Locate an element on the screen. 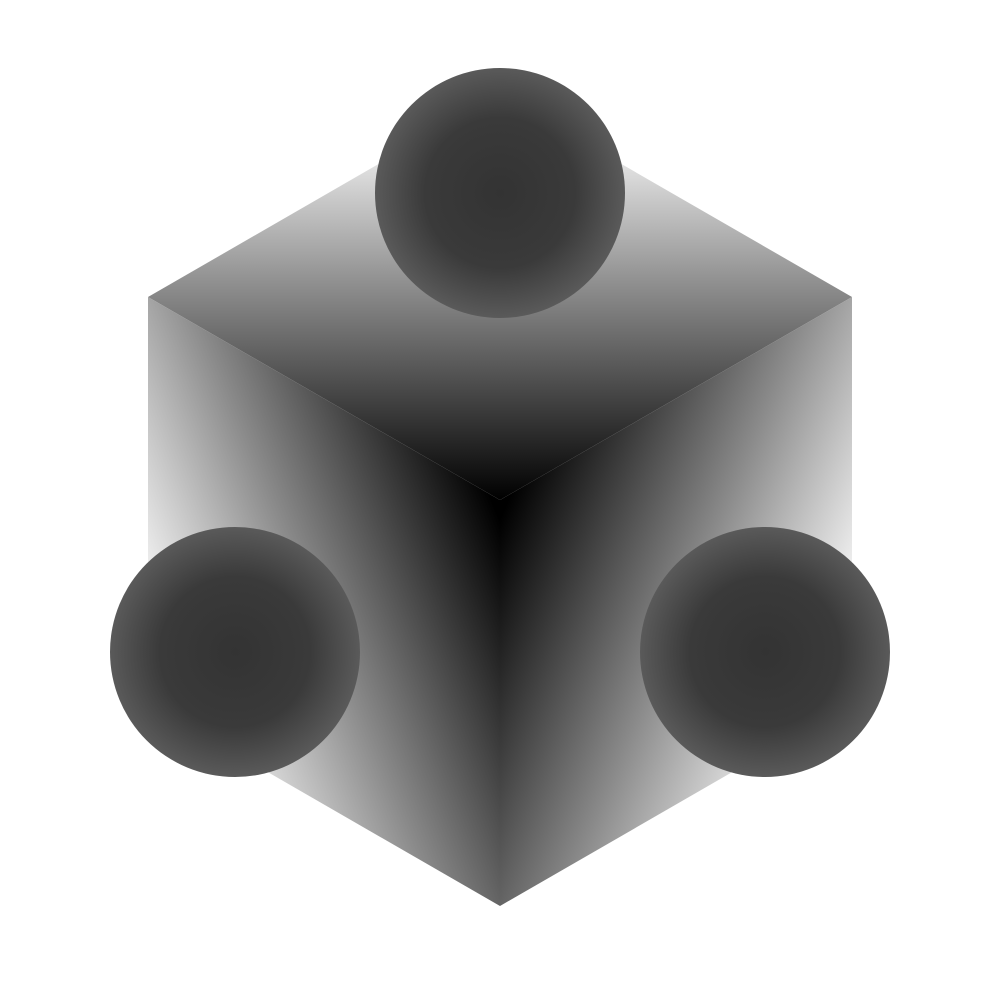 The height and width of the screenshot is (1000, 1000). sphere-right is located at coordinates (765, 652).